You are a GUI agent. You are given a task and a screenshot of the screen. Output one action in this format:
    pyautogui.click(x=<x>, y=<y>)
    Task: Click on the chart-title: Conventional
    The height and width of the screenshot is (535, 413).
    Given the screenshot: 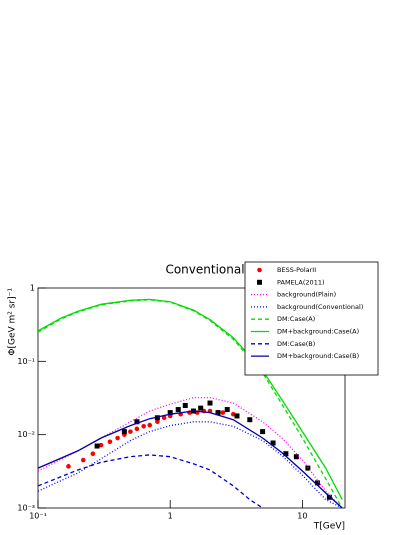 What is the action you would take?
    pyautogui.click(x=204, y=270)
    